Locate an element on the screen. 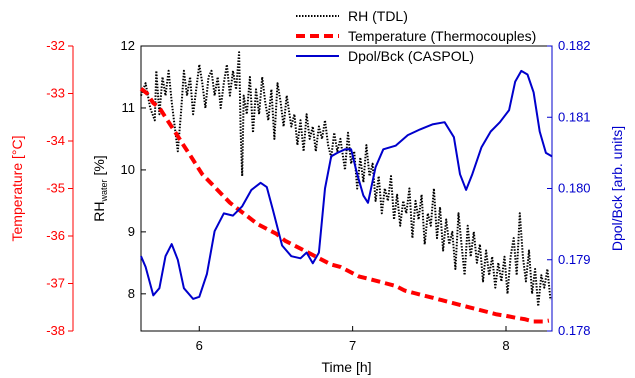 The height and width of the screenshot is (378, 635). rh-axis-title-main: RH is located at coordinates (99, 211).